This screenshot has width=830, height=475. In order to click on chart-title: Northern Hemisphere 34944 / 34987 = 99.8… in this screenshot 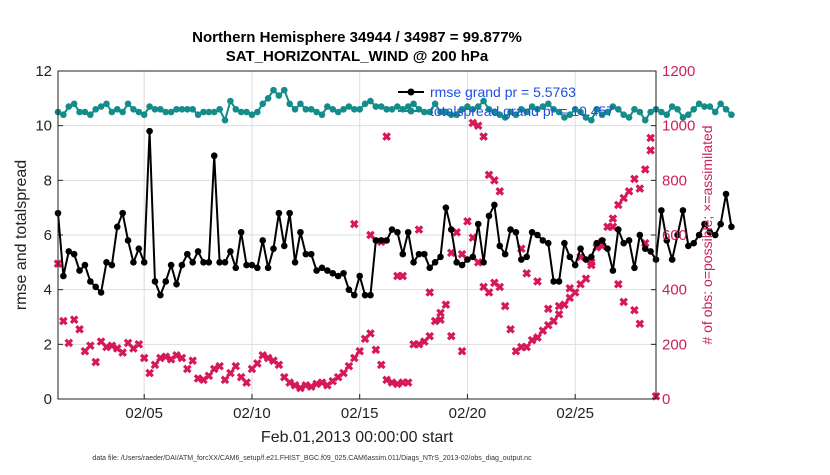, I will do `click(357, 37)`.